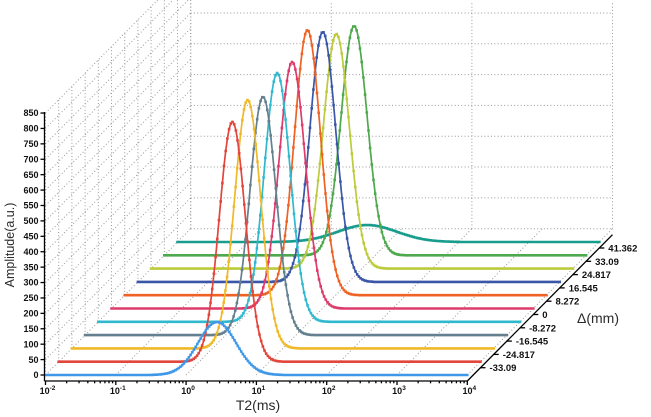 The width and height of the screenshot is (651, 417). I want to click on y-tick-label: 800, so click(30, 129).